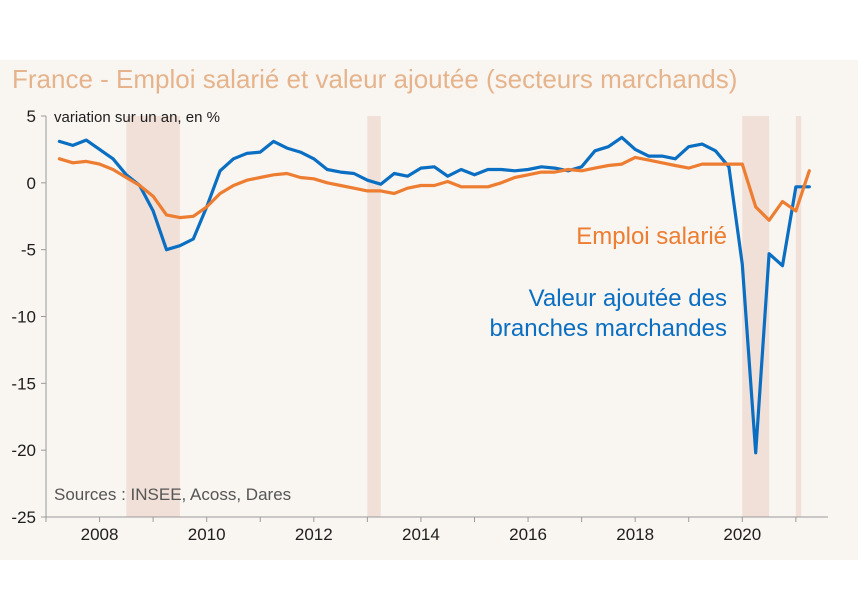 Image resolution: width=858 pixels, height=600 pixels. What do you see at coordinates (100, 534) in the screenshot?
I see `x-tick-label: 2008` at bounding box center [100, 534].